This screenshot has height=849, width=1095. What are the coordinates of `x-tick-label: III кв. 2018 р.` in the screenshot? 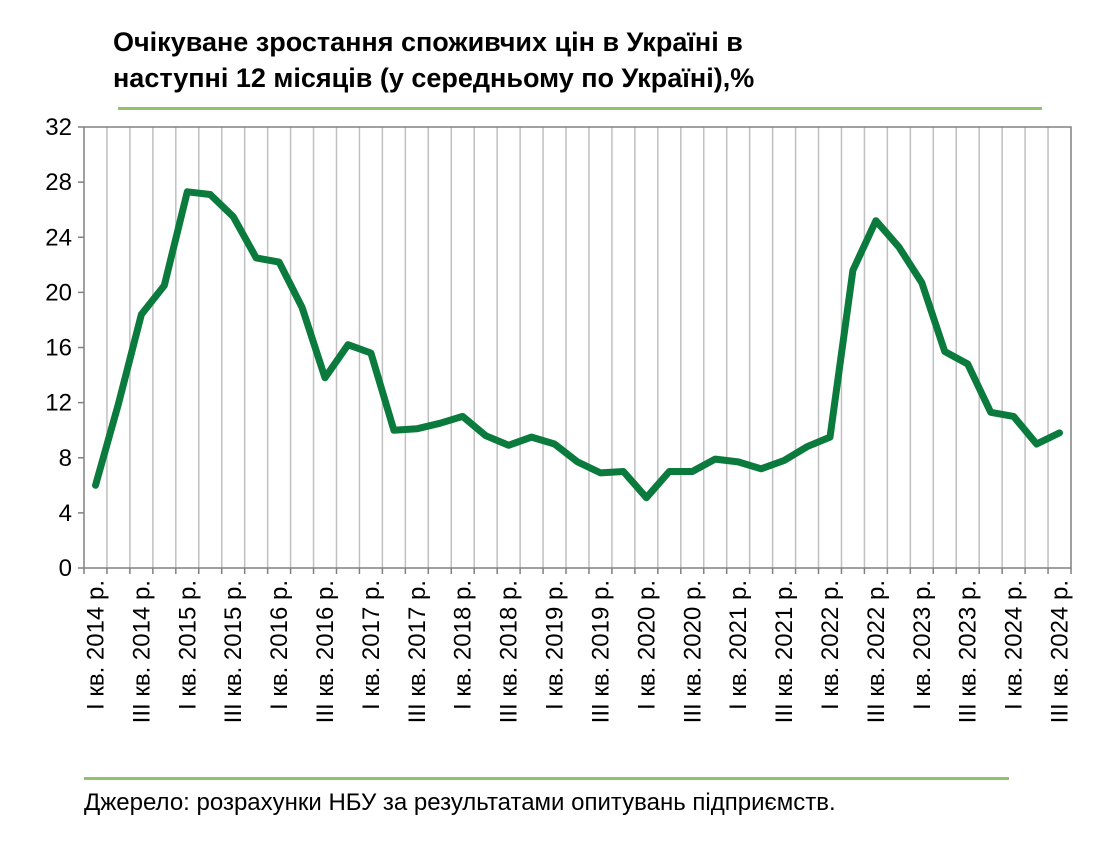 It's located at (509, 651).